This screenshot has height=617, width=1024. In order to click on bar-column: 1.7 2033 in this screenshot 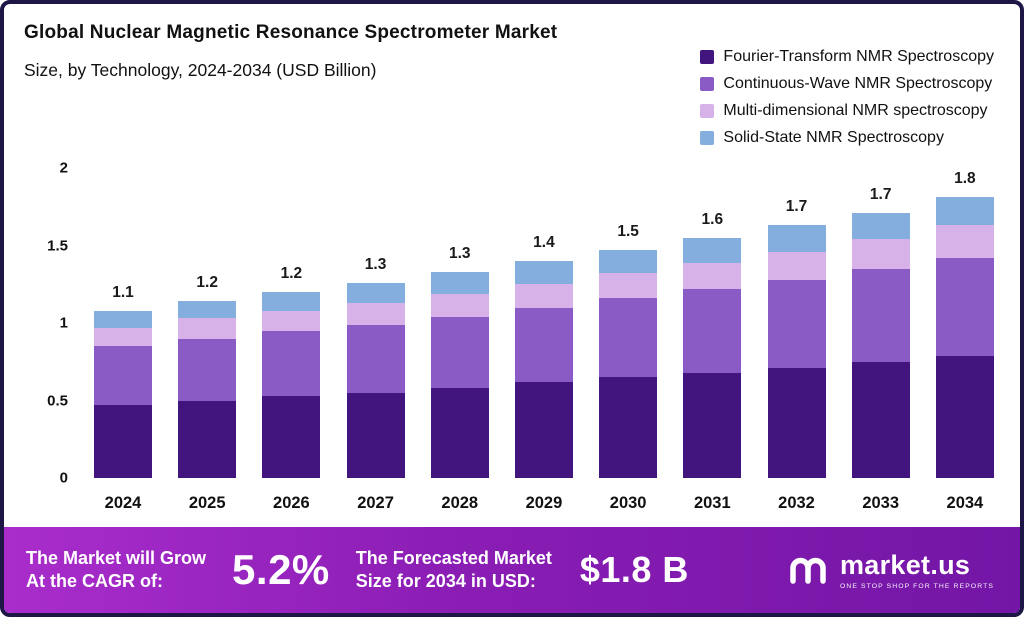, I will do `click(880, 347)`.